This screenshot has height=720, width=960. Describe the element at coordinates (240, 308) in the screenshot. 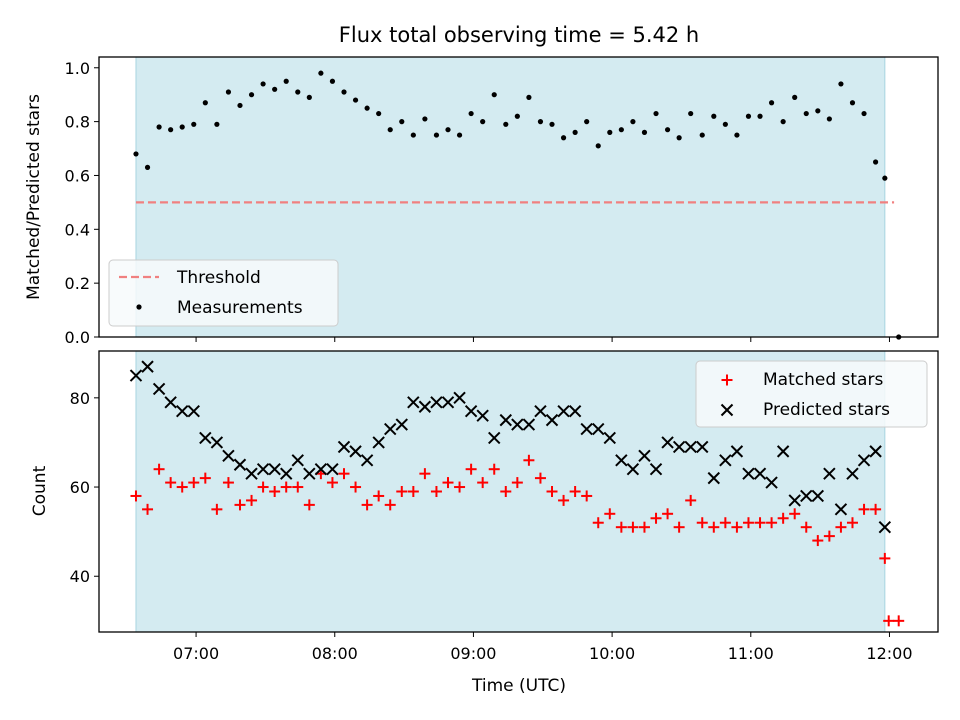

I see `legend-measurements-label: Measurements` at that location.